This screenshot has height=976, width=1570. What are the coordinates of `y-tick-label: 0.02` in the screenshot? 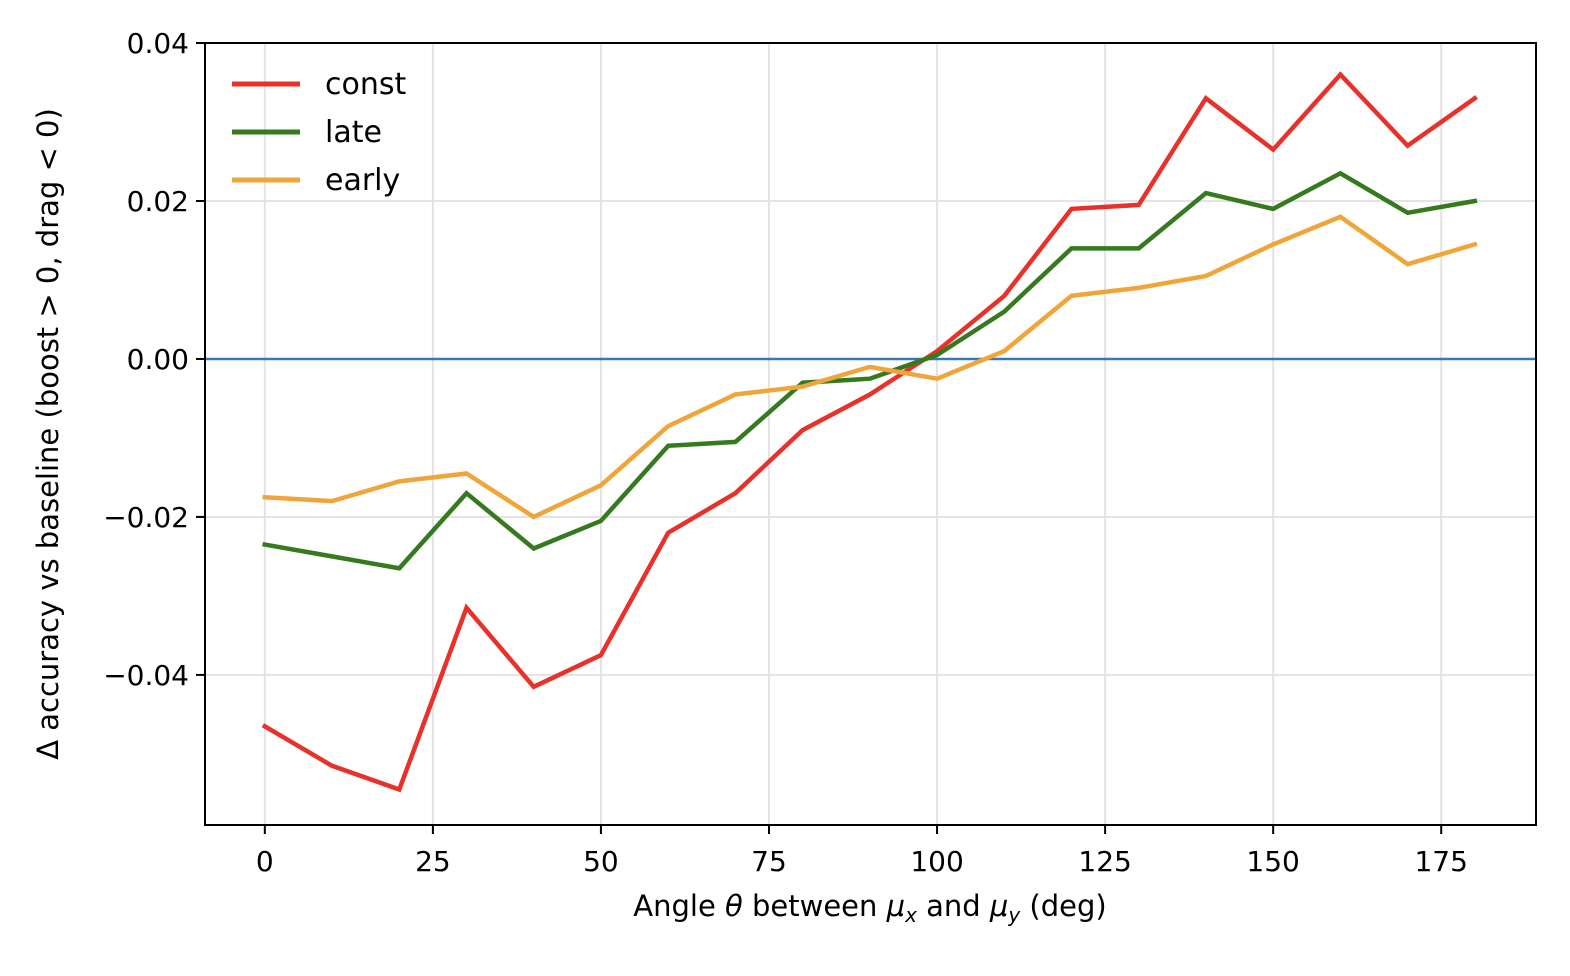 It's located at (158, 201).